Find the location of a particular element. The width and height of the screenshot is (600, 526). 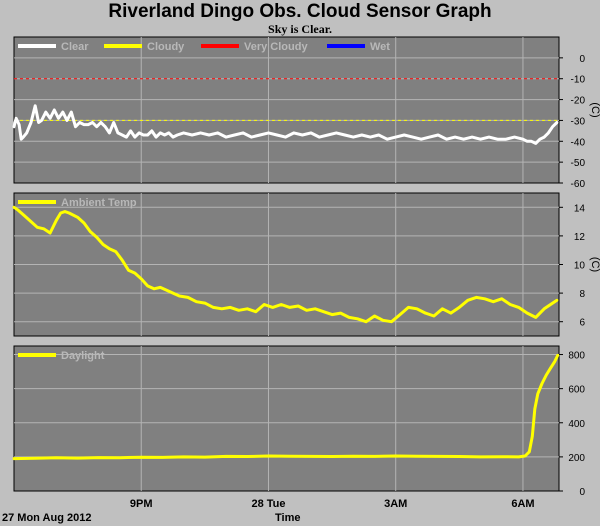

legend-label: Daylight is located at coordinates (83, 356).